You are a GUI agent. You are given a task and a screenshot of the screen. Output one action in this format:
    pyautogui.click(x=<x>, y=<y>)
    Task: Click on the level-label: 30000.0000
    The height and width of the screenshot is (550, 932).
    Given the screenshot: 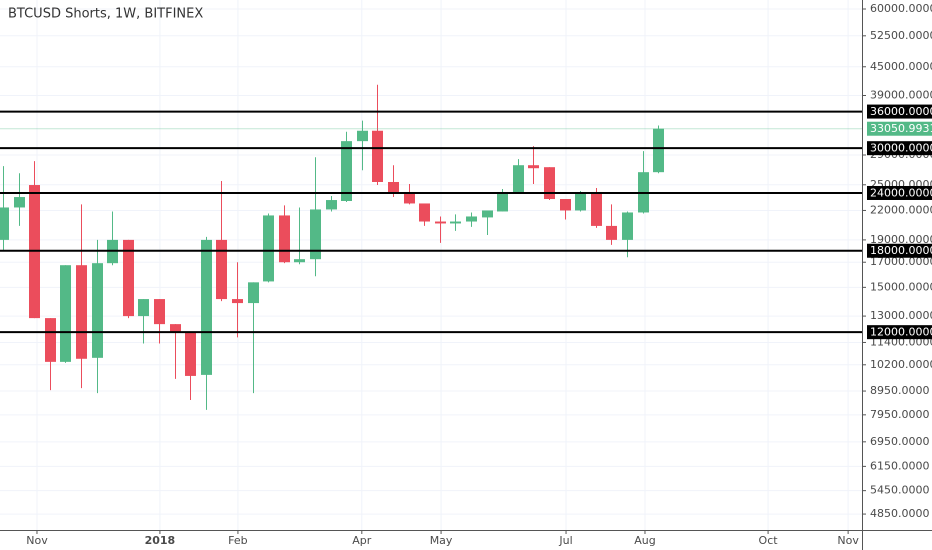 What is the action you would take?
    pyautogui.click(x=901, y=148)
    